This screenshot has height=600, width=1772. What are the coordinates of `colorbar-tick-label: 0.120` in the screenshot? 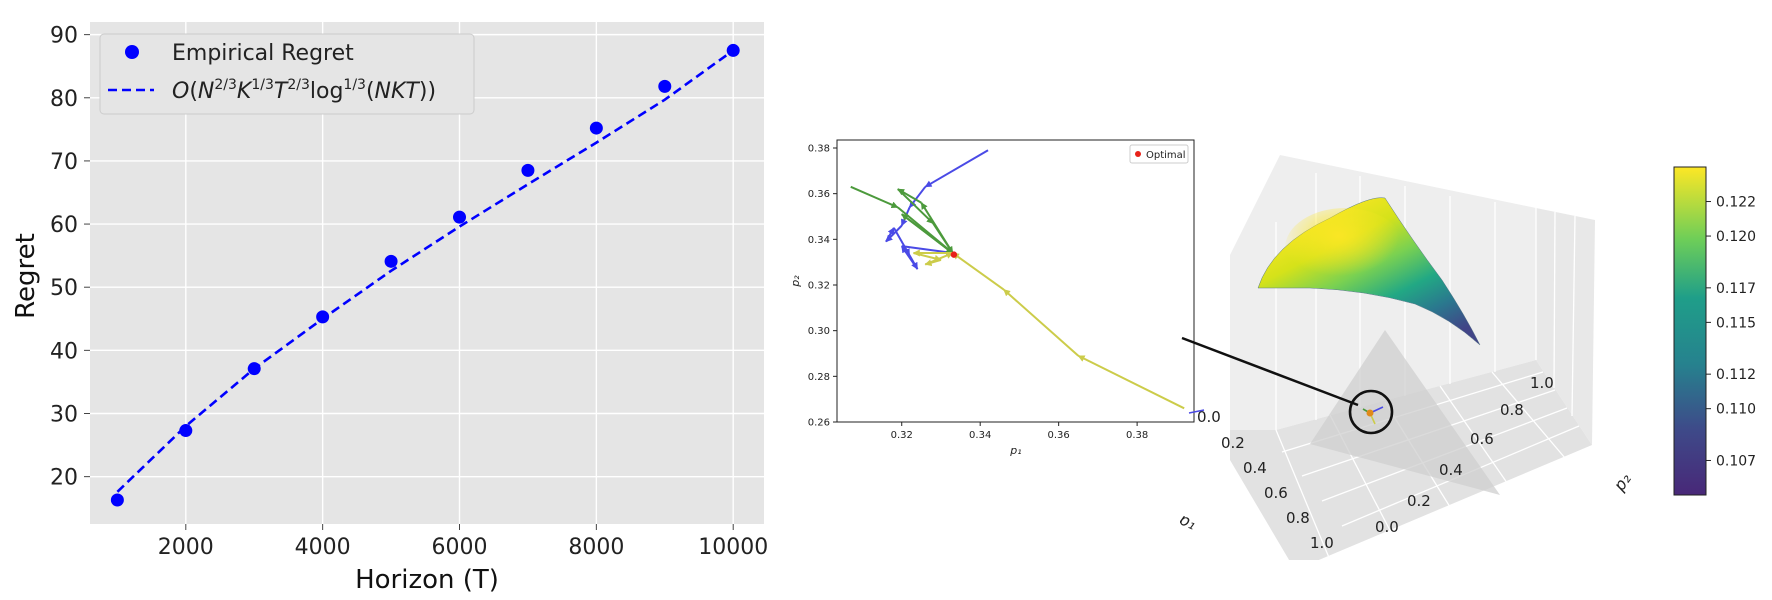 It's located at (1736, 237).